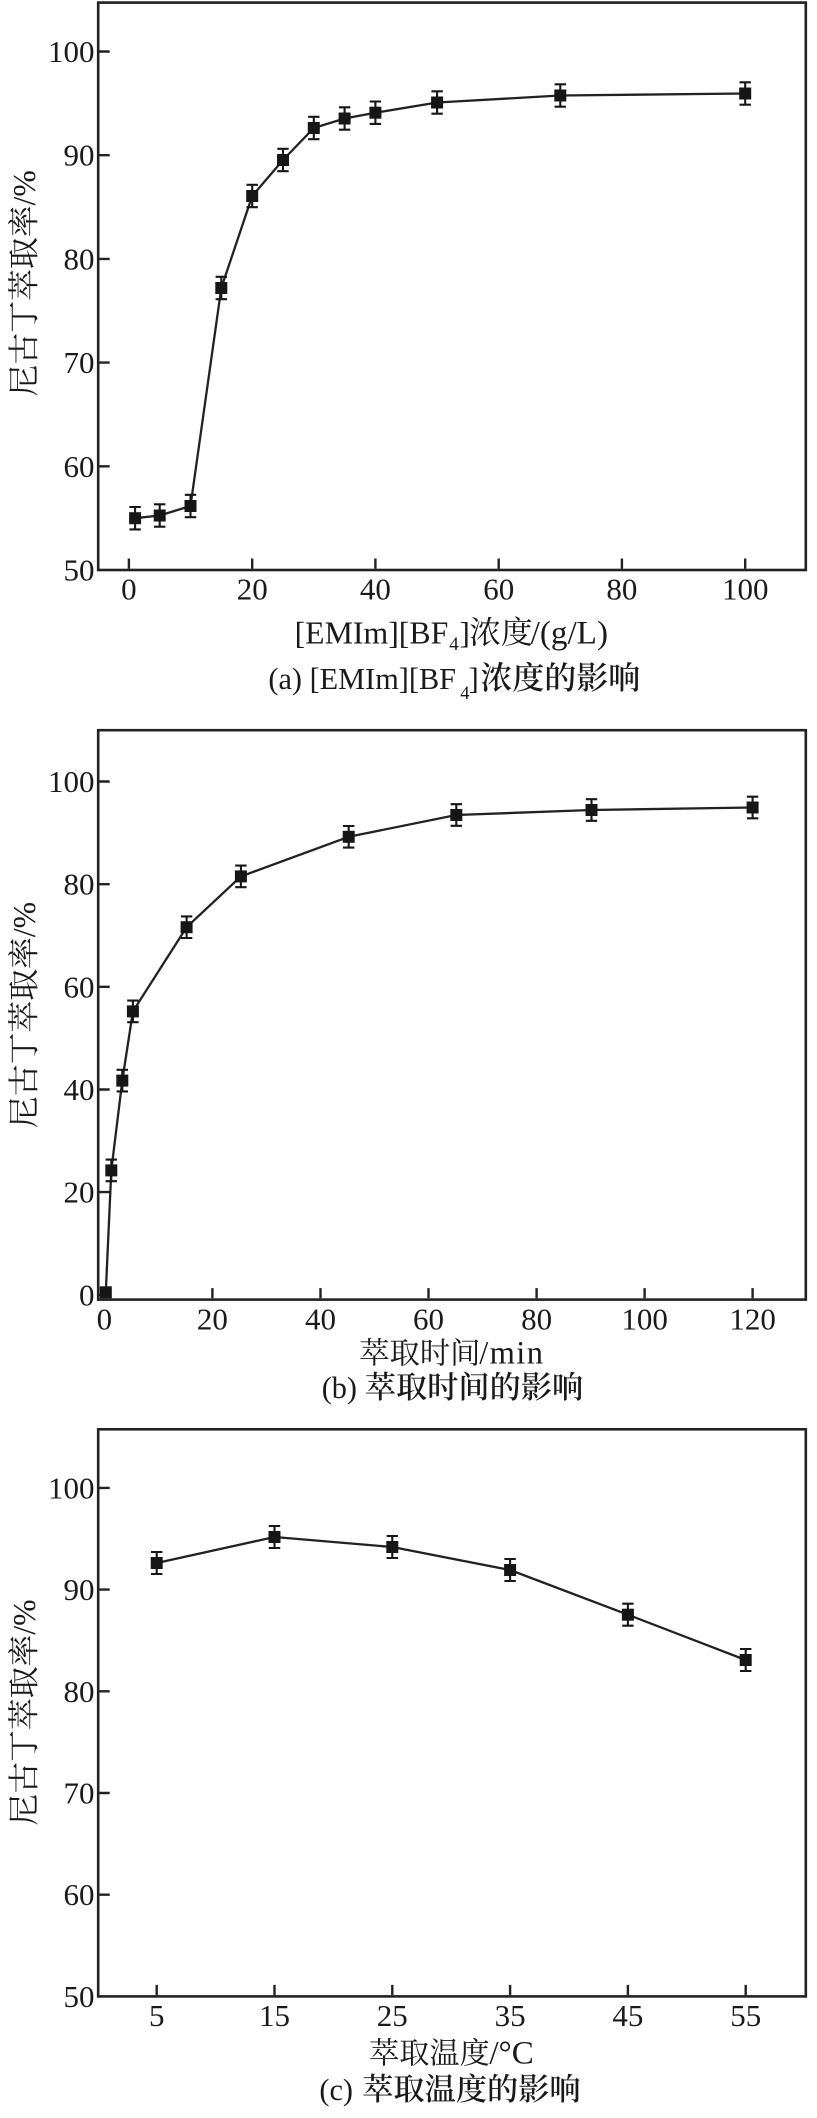 Image resolution: width=817 pixels, height=2118 pixels. What do you see at coordinates (627, 2015) in the screenshot?
I see `svg-text: 45` at bounding box center [627, 2015].